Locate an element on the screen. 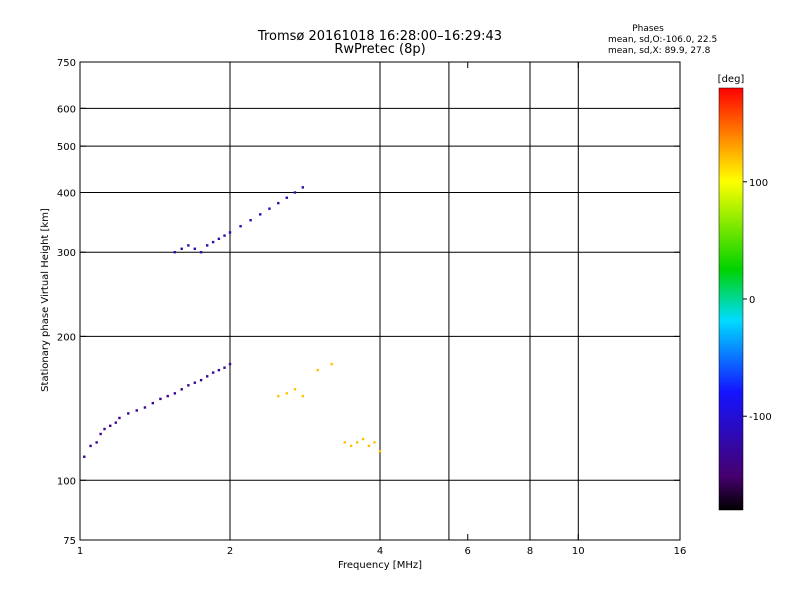  x-tick-label: 1 is located at coordinates (80, 551).